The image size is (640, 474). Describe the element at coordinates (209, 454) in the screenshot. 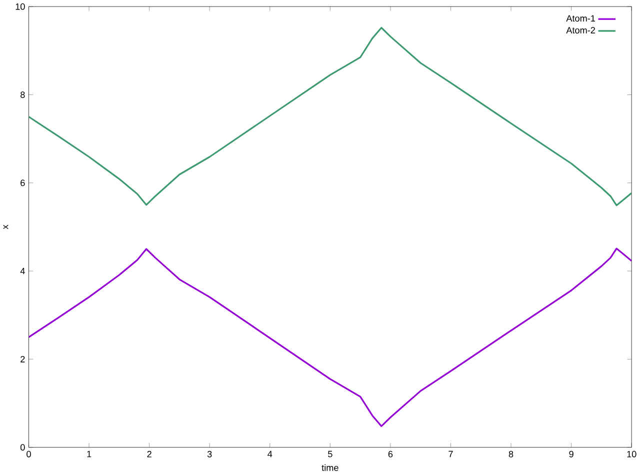

I see `x-tick-label: 3` at that location.